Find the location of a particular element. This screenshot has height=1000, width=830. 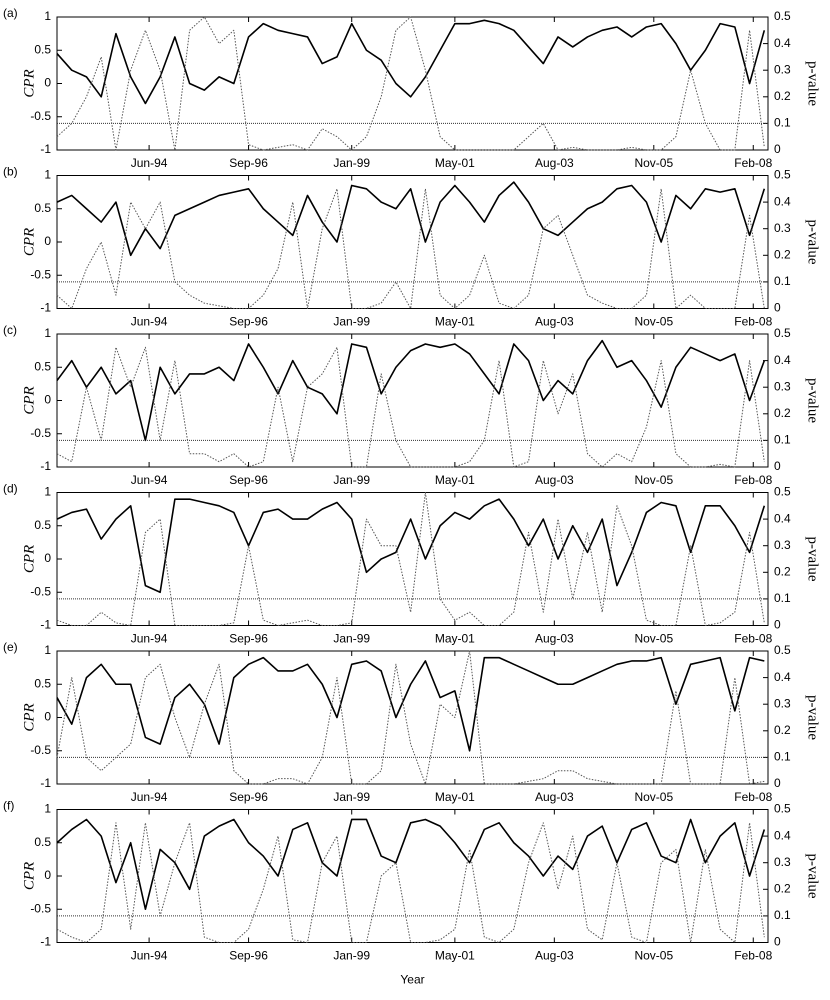

panel-label: (e) is located at coordinates (10, 647).